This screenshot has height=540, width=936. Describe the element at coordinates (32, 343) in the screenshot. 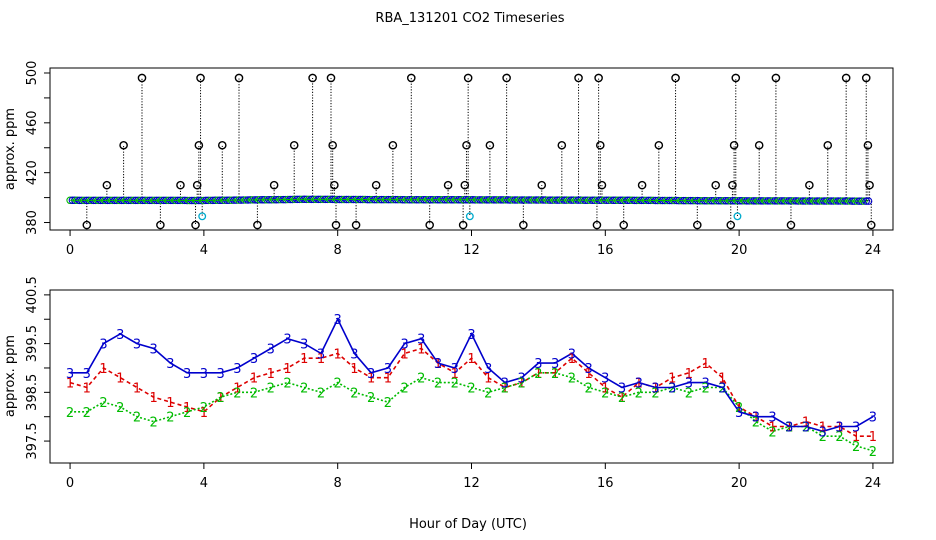

I see `y-tick-label: 399.5` at that location.